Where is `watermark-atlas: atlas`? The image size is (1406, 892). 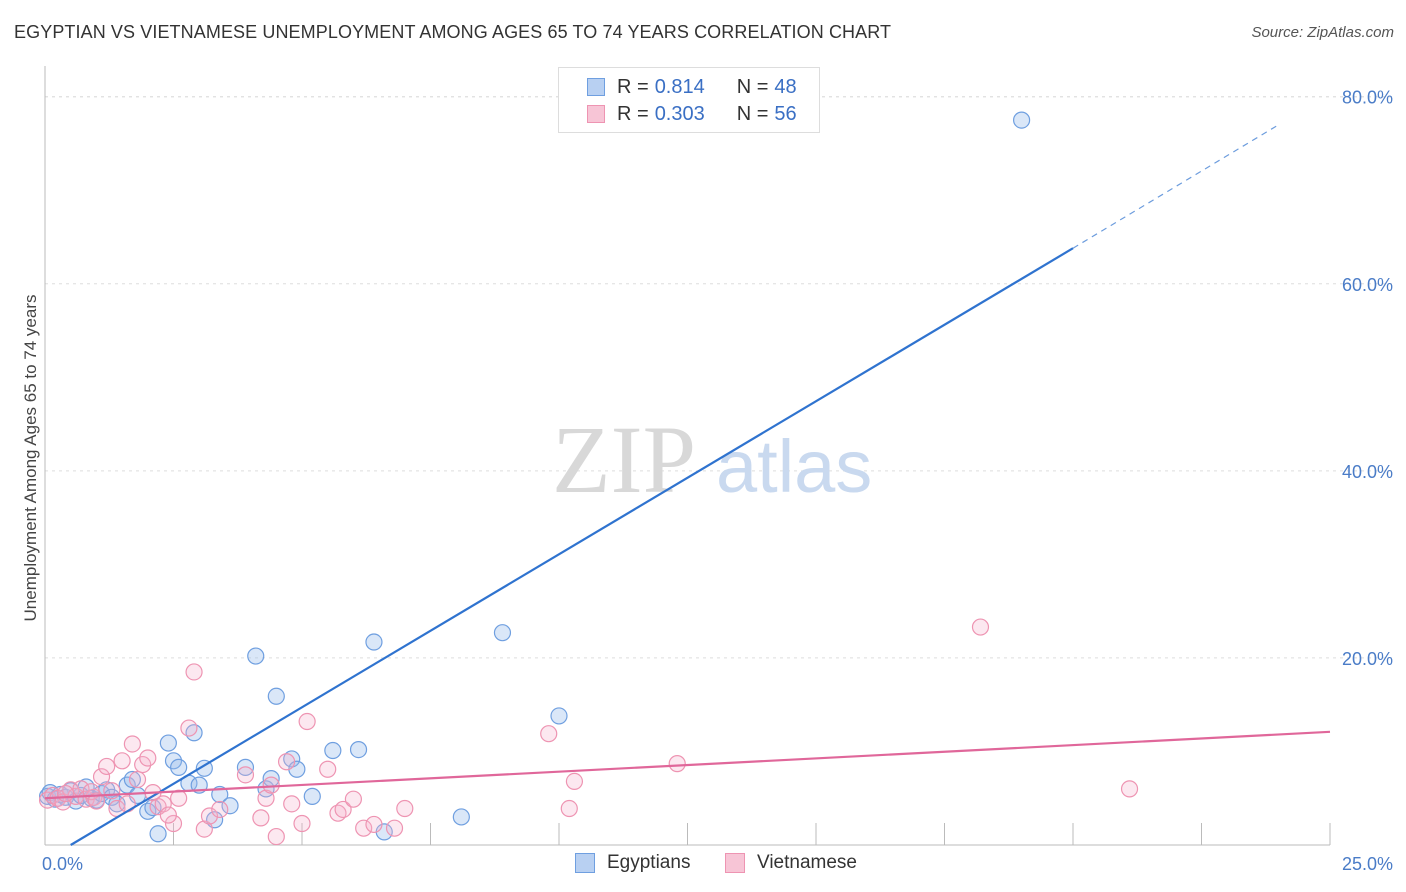
watermark-atlas: atlas is located at coordinates (794, 466).